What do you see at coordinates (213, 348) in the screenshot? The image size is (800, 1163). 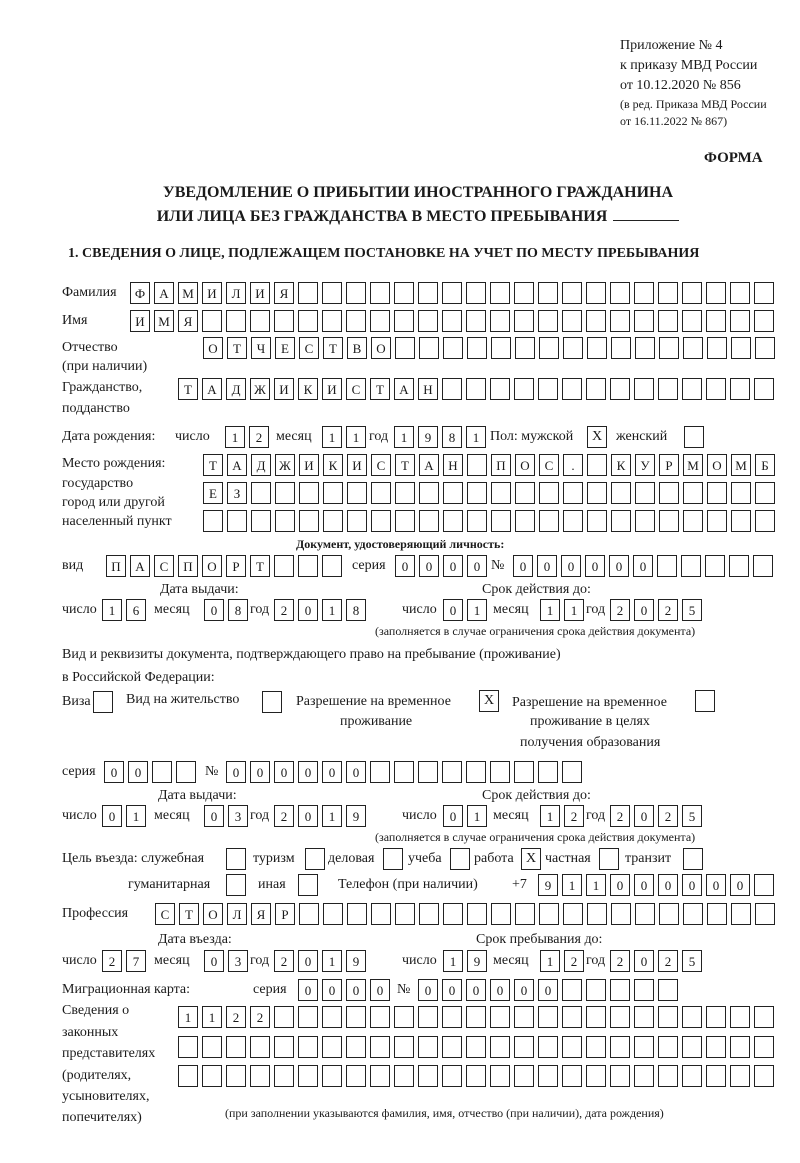 I see `char-cell: О` at bounding box center [213, 348].